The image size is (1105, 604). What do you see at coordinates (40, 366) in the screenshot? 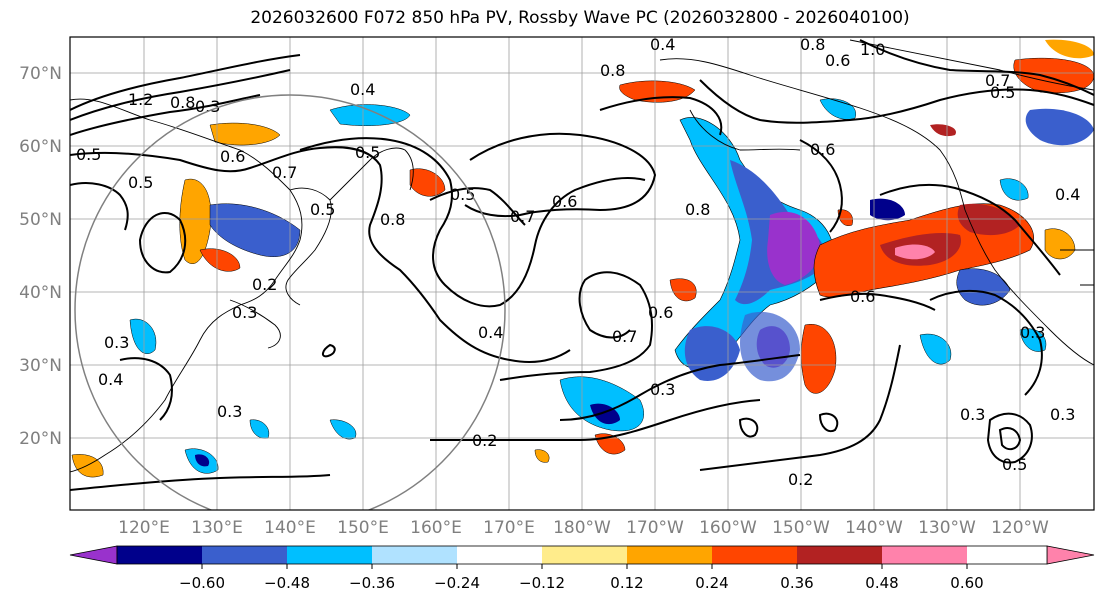
I see `lat-label: 30°N` at bounding box center [40, 366].